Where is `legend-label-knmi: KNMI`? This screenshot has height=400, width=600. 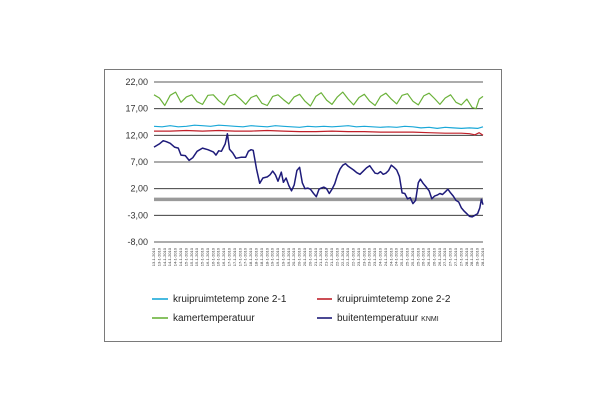
legend-label-knmi: KNMI is located at coordinates (430, 319).